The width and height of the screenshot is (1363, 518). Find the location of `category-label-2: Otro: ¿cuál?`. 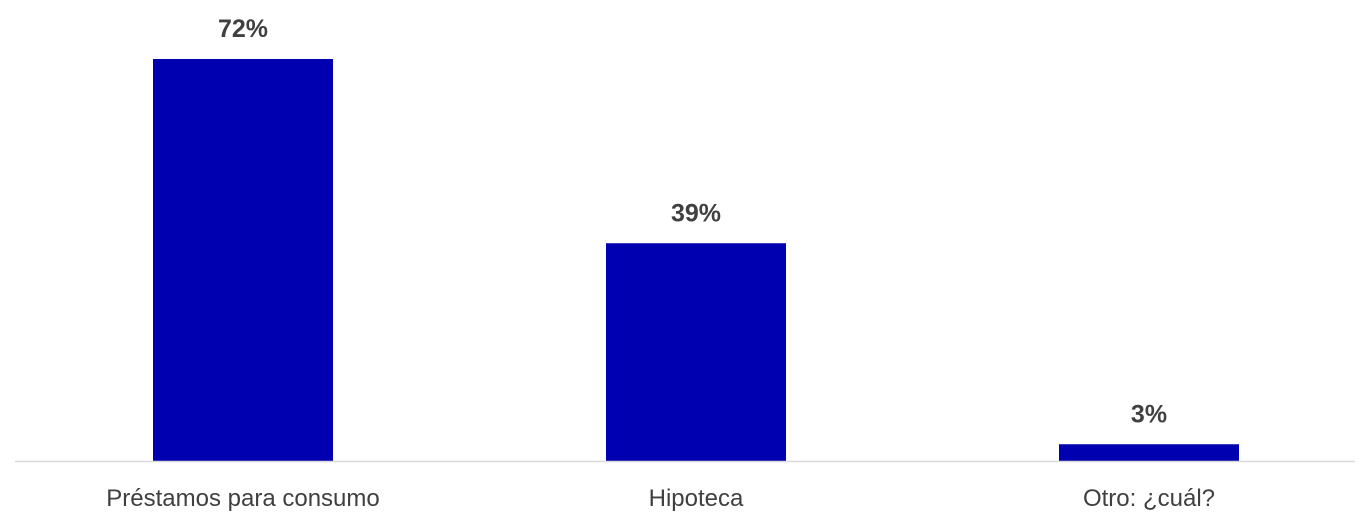

category-label-2: Otro: ¿cuál? is located at coordinates (1149, 498).